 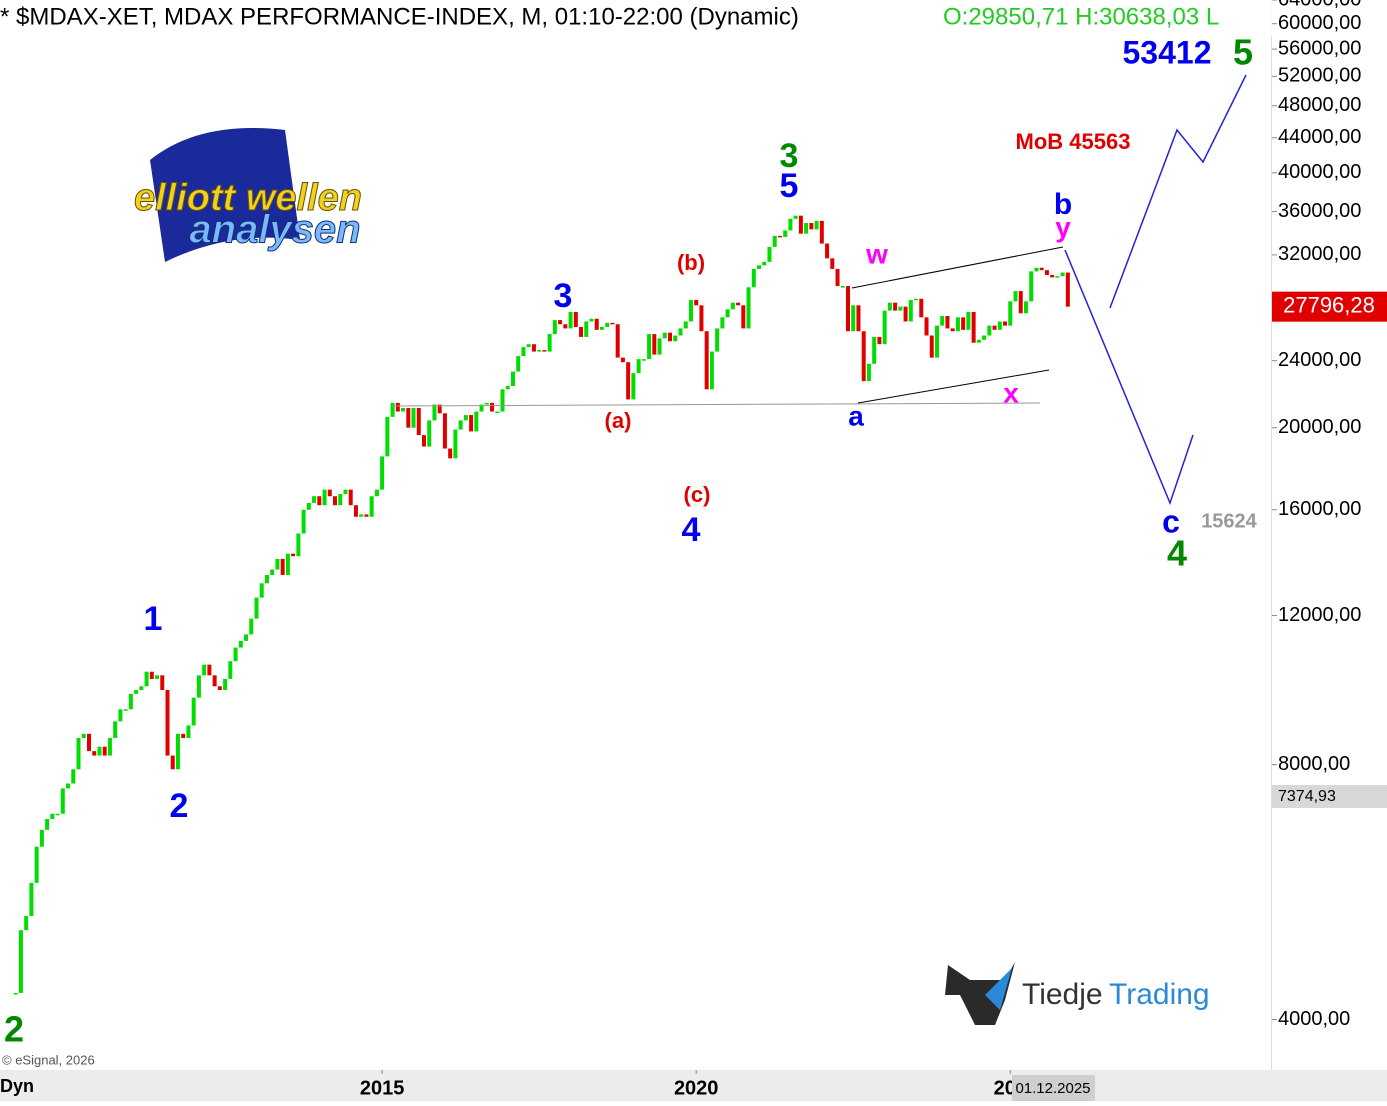 I want to click on wave-label: 3, so click(x=789, y=156).